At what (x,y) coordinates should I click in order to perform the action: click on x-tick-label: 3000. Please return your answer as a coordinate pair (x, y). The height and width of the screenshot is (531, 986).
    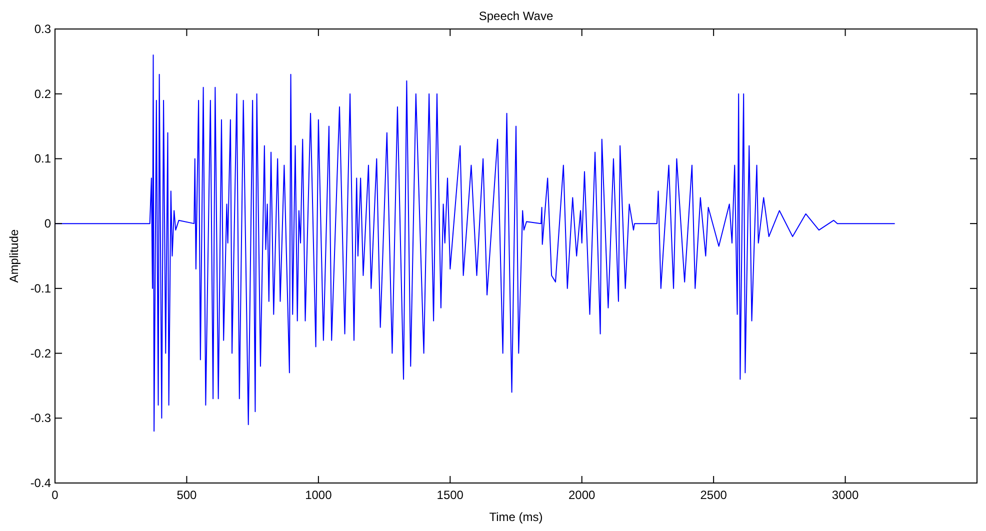
    Looking at the image, I should click on (845, 495).